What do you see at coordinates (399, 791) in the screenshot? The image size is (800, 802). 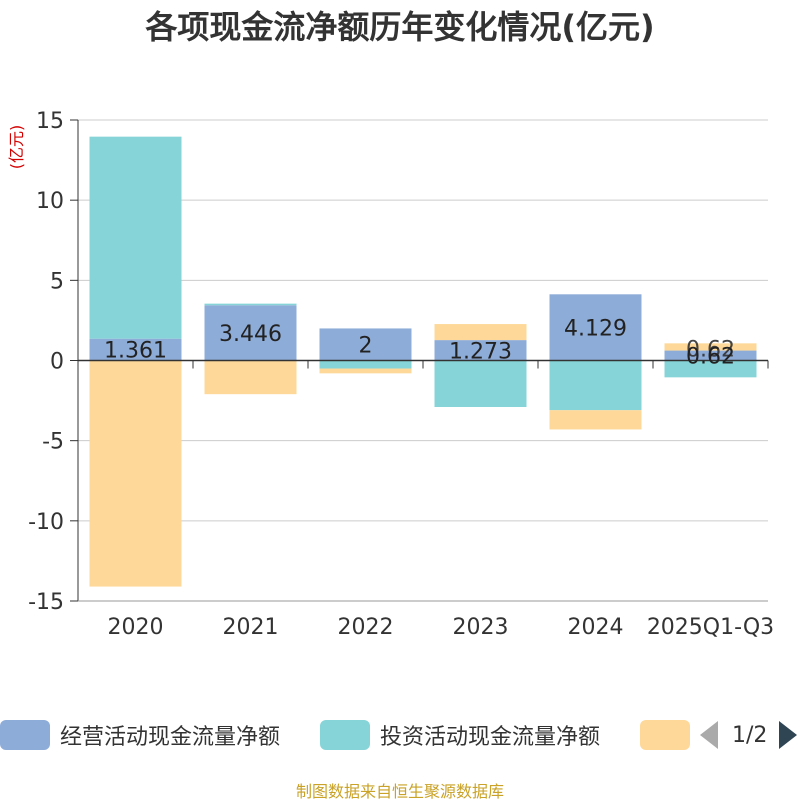 I see `source-note: 制图数据来自恒生聚源数据库` at bounding box center [399, 791].